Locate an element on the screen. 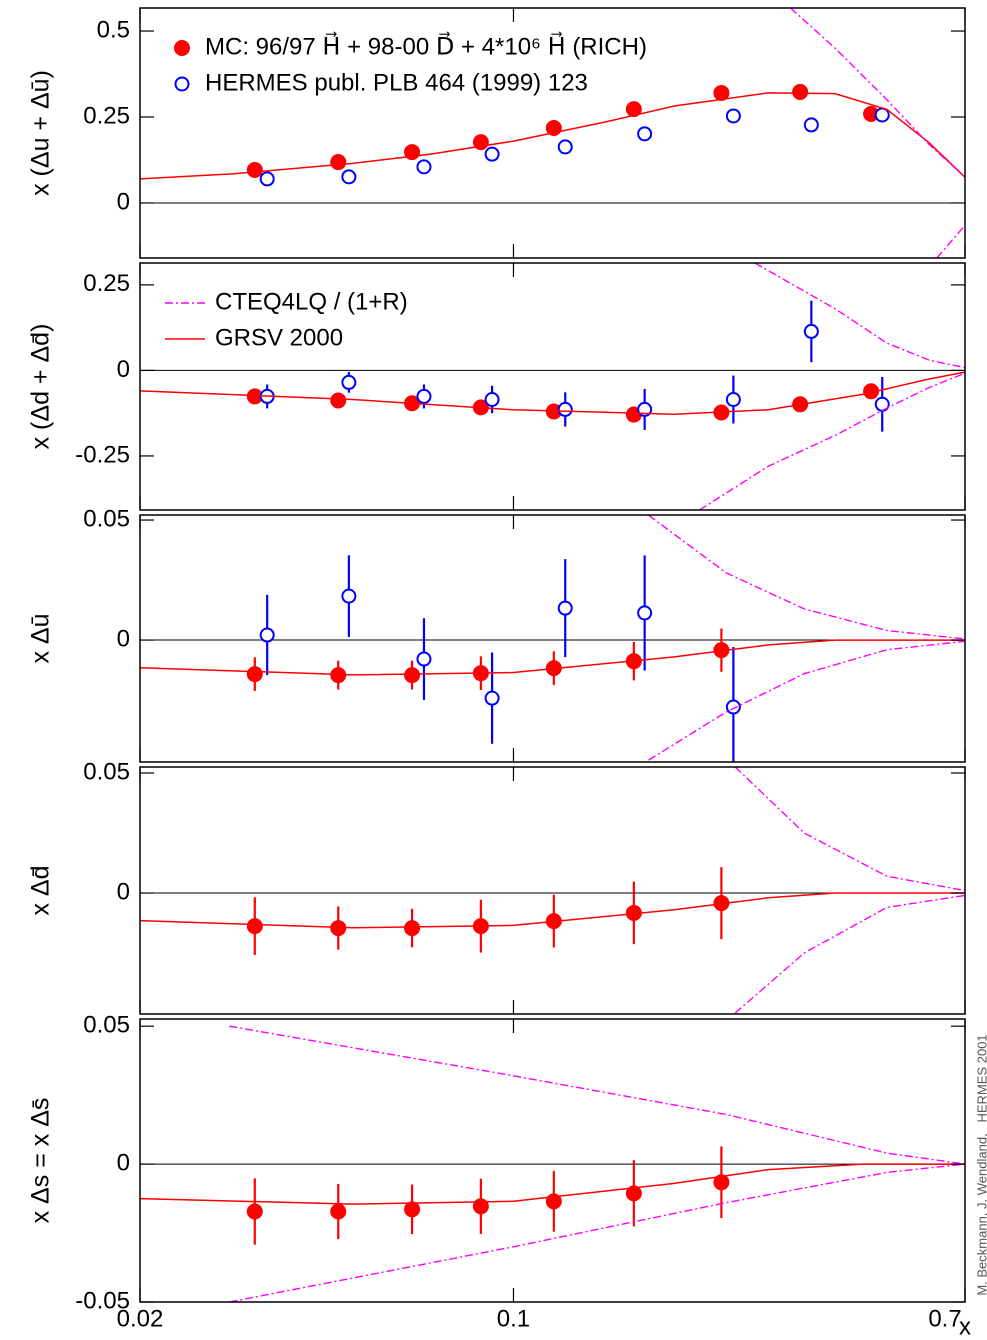 This screenshot has width=987, height=1340. y-tick-label: 0.5 is located at coordinates (113, 29).